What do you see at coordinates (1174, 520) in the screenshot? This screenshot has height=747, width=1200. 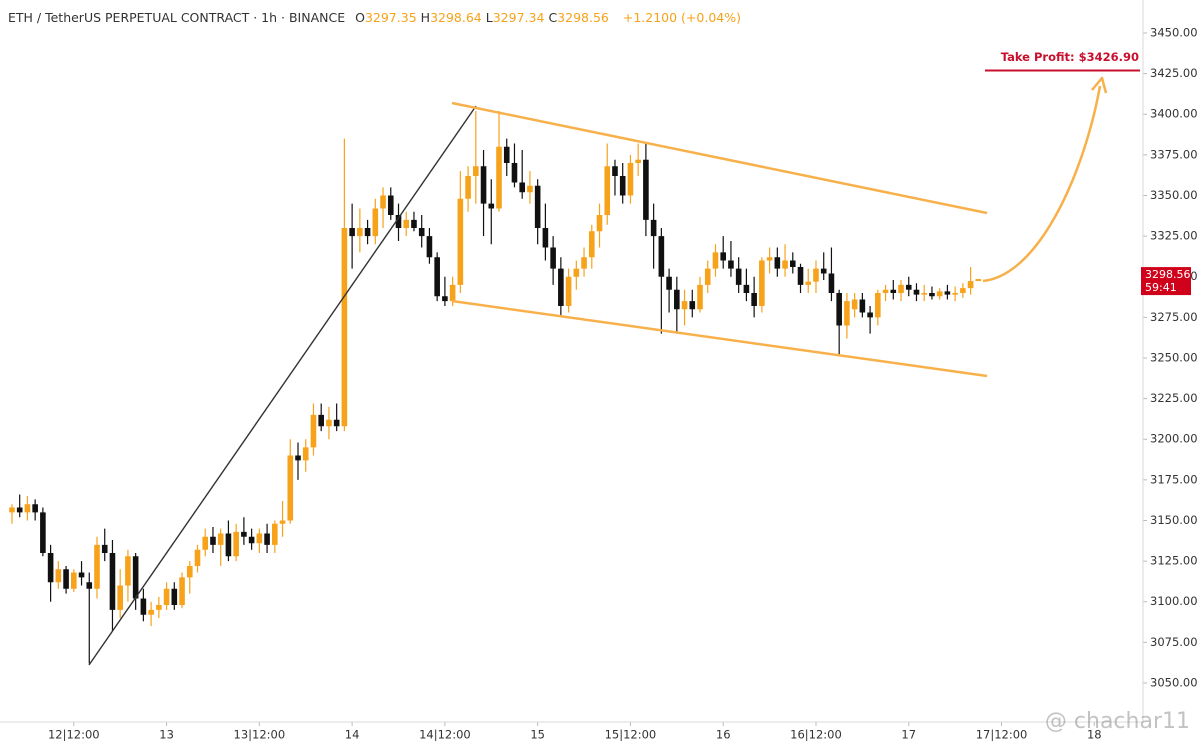 I see `y-tick-label: 3150.00` at bounding box center [1174, 520].